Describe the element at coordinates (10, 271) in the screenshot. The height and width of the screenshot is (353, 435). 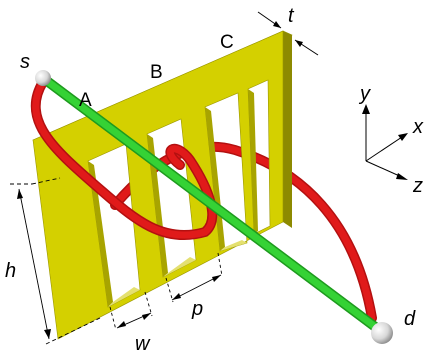
I see `label-h: h` at that location.